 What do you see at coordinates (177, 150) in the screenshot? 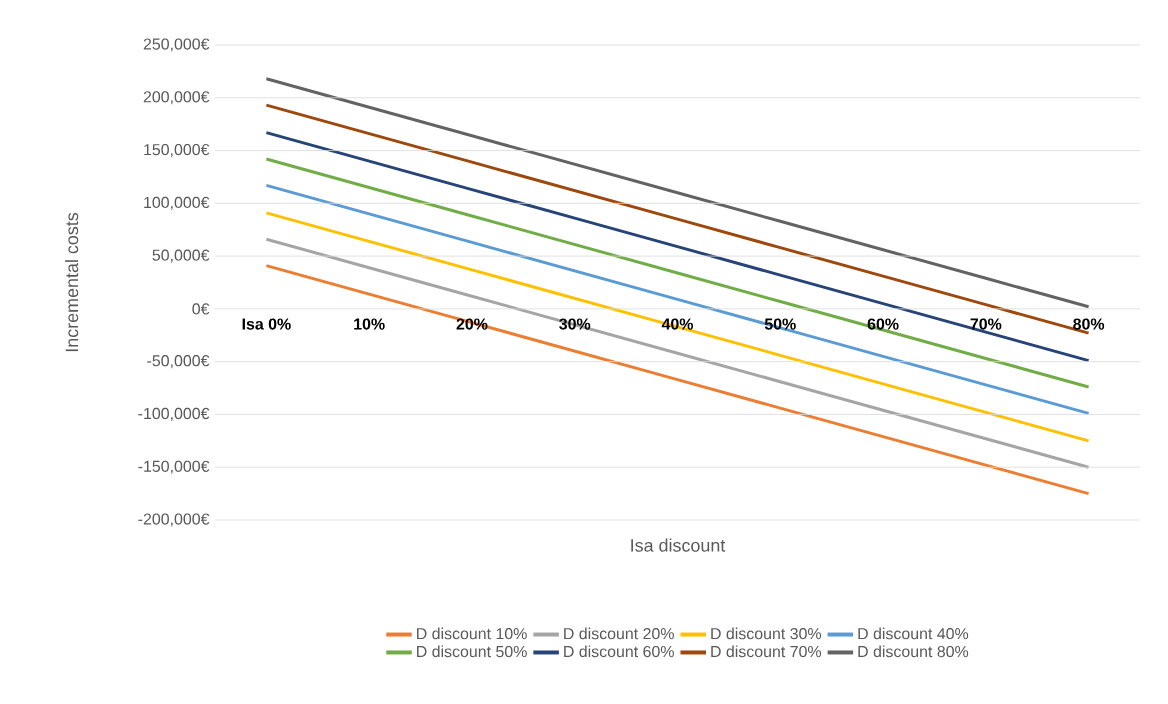
I see `y-tick-label: 150,000€` at bounding box center [177, 150].